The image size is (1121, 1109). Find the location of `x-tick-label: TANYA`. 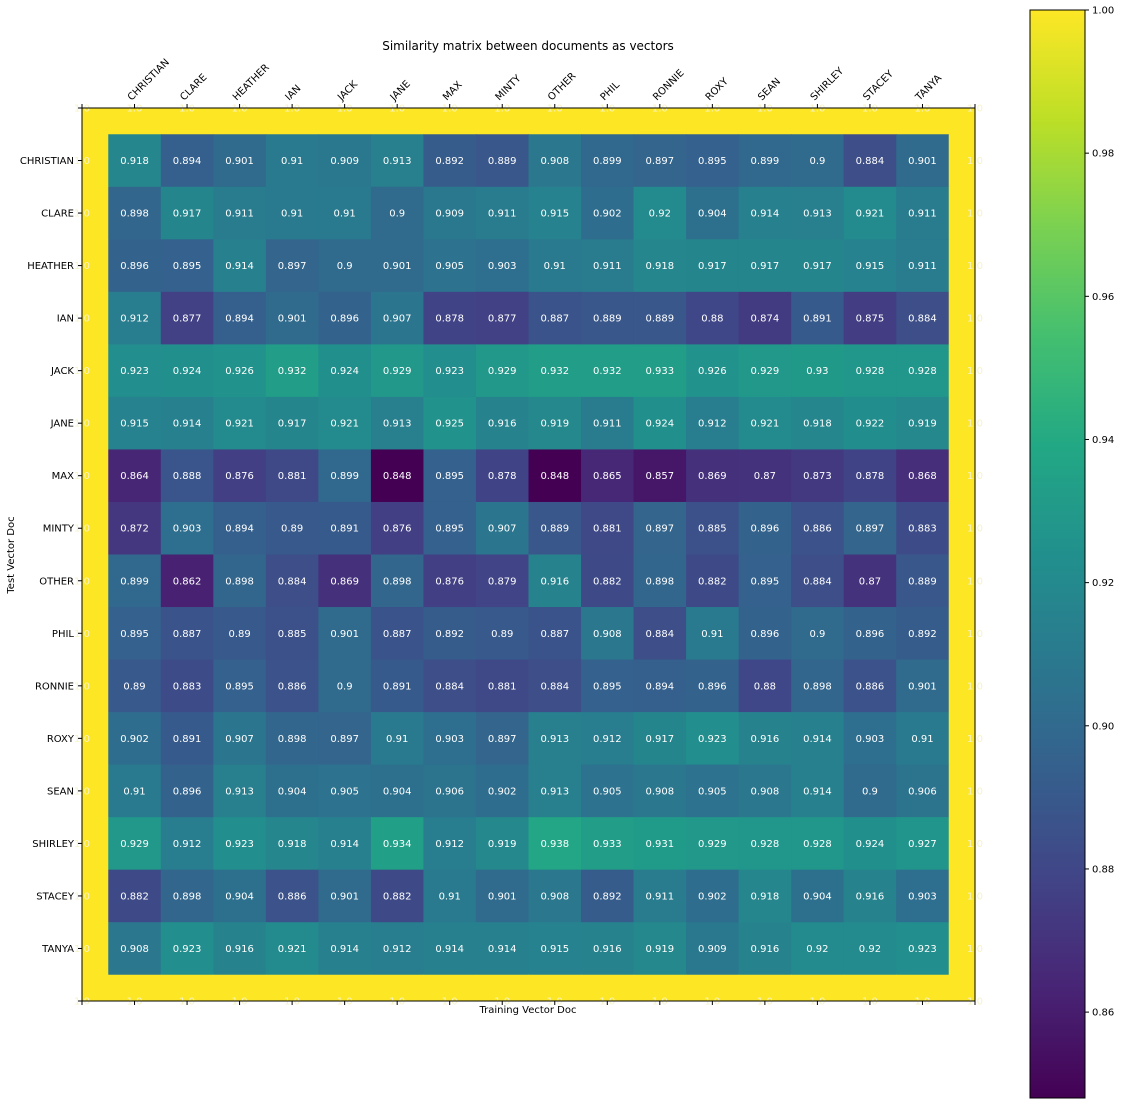

x-tick-label: TANYA is located at coordinates (928, 88).